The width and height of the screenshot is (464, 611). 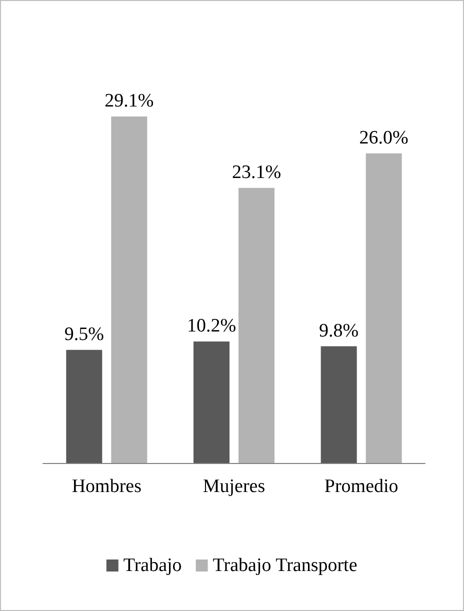 What do you see at coordinates (152, 565) in the screenshot?
I see `legend-label: Trabajo` at bounding box center [152, 565].